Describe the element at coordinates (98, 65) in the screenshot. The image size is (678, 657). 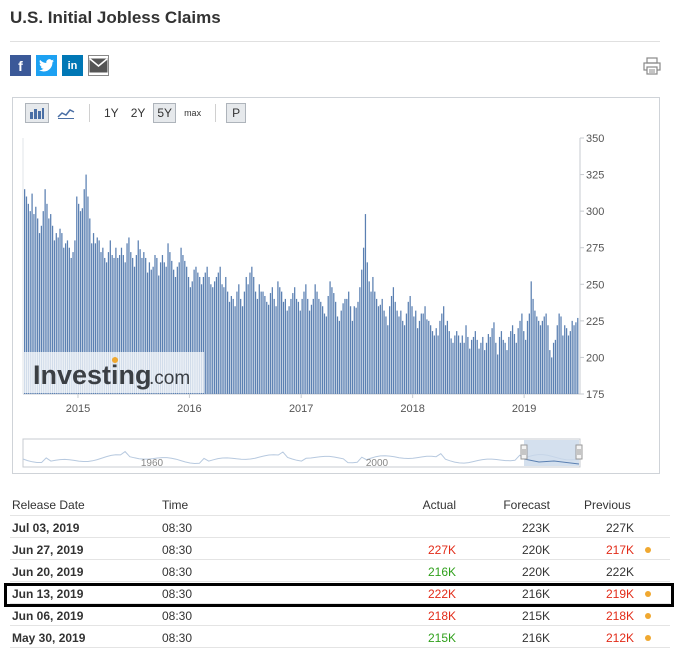
I see `email-icon` at that location.